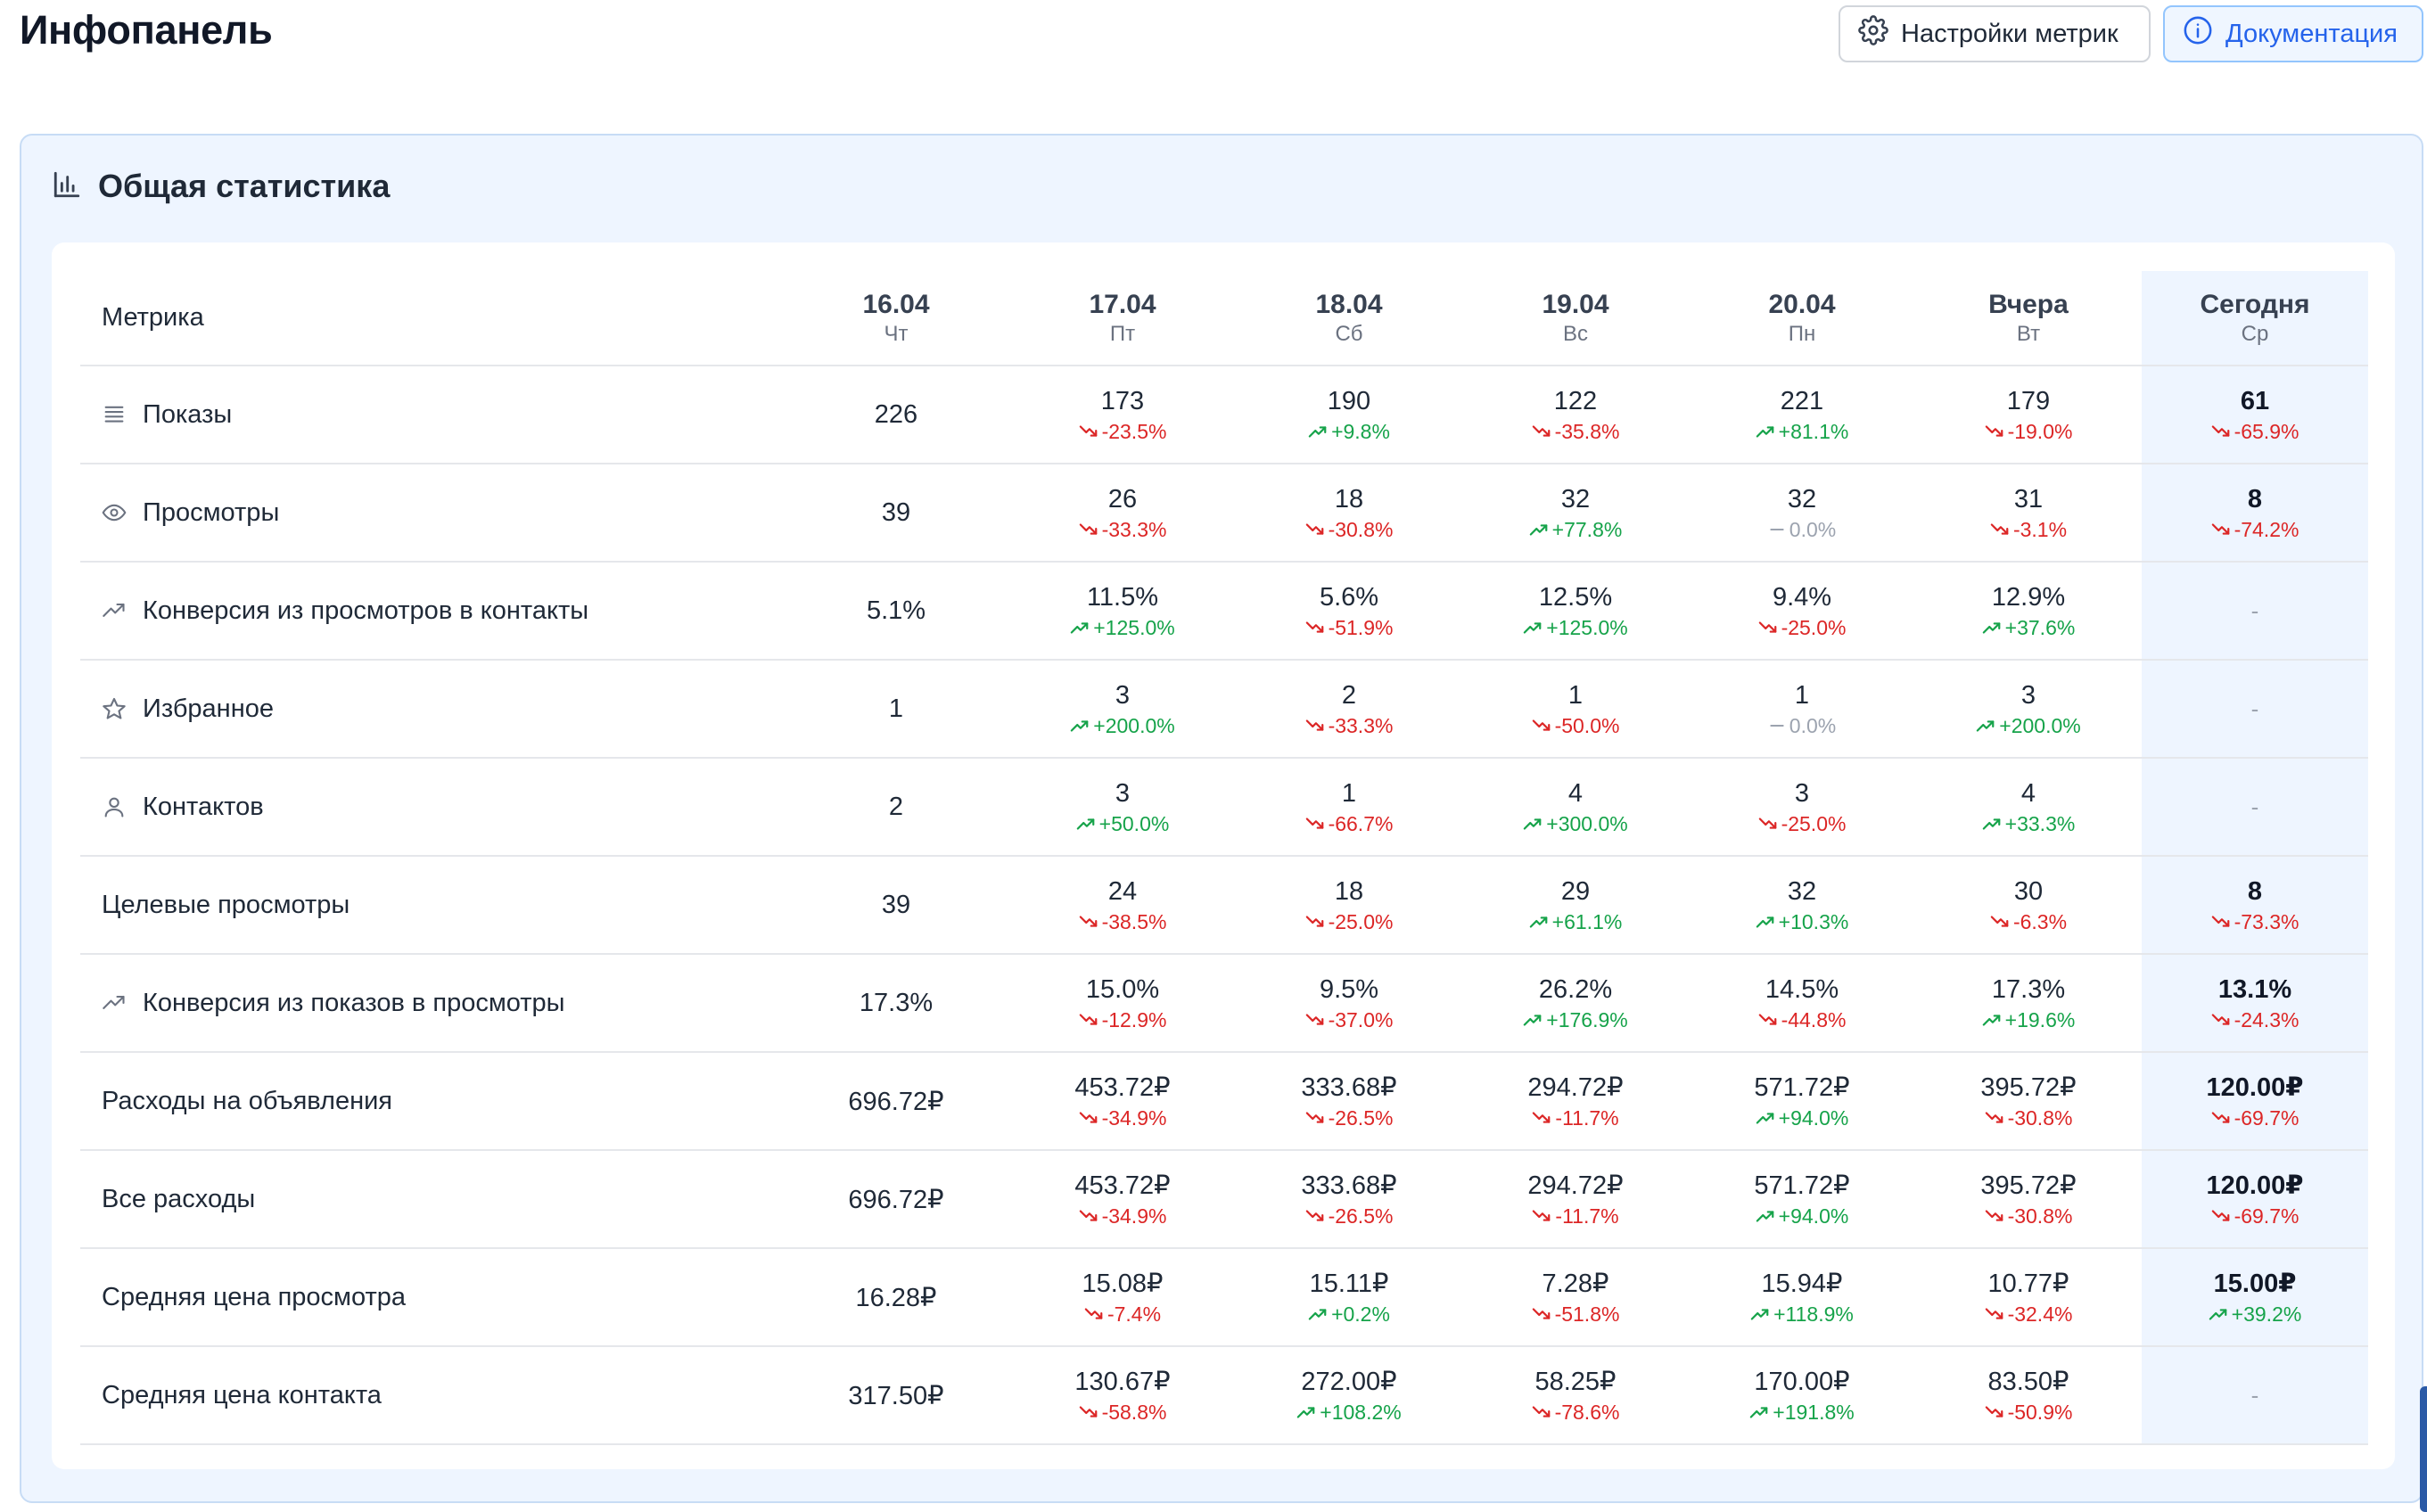  I want to click on cell-delta: -66.7%, so click(1349, 823).